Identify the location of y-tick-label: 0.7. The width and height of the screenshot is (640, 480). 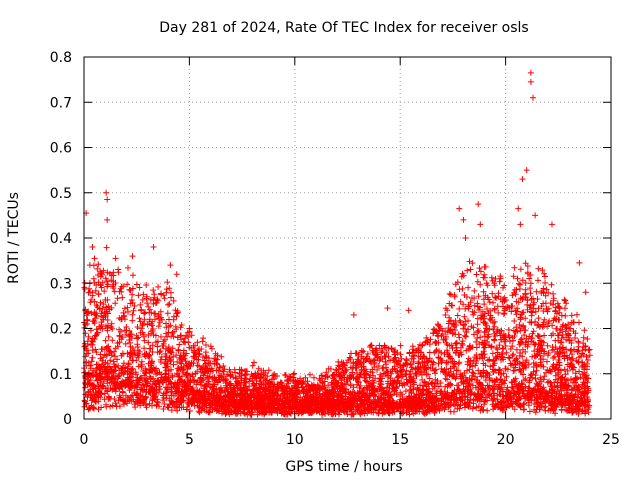
(61, 103).